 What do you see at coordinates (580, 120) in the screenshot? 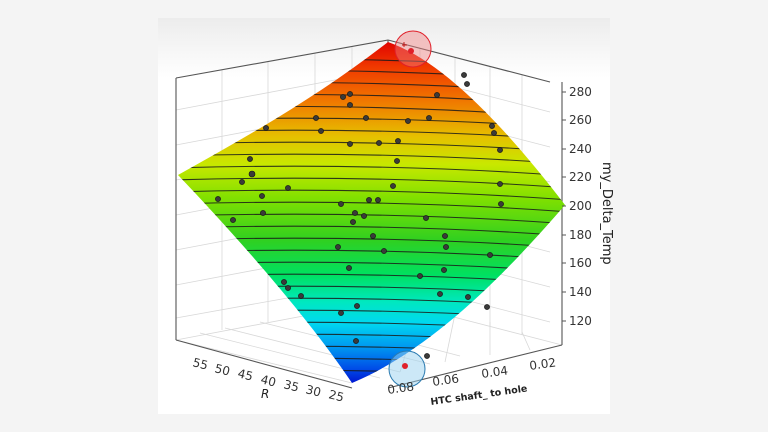
I see `z-tick: 260` at bounding box center [580, 120].